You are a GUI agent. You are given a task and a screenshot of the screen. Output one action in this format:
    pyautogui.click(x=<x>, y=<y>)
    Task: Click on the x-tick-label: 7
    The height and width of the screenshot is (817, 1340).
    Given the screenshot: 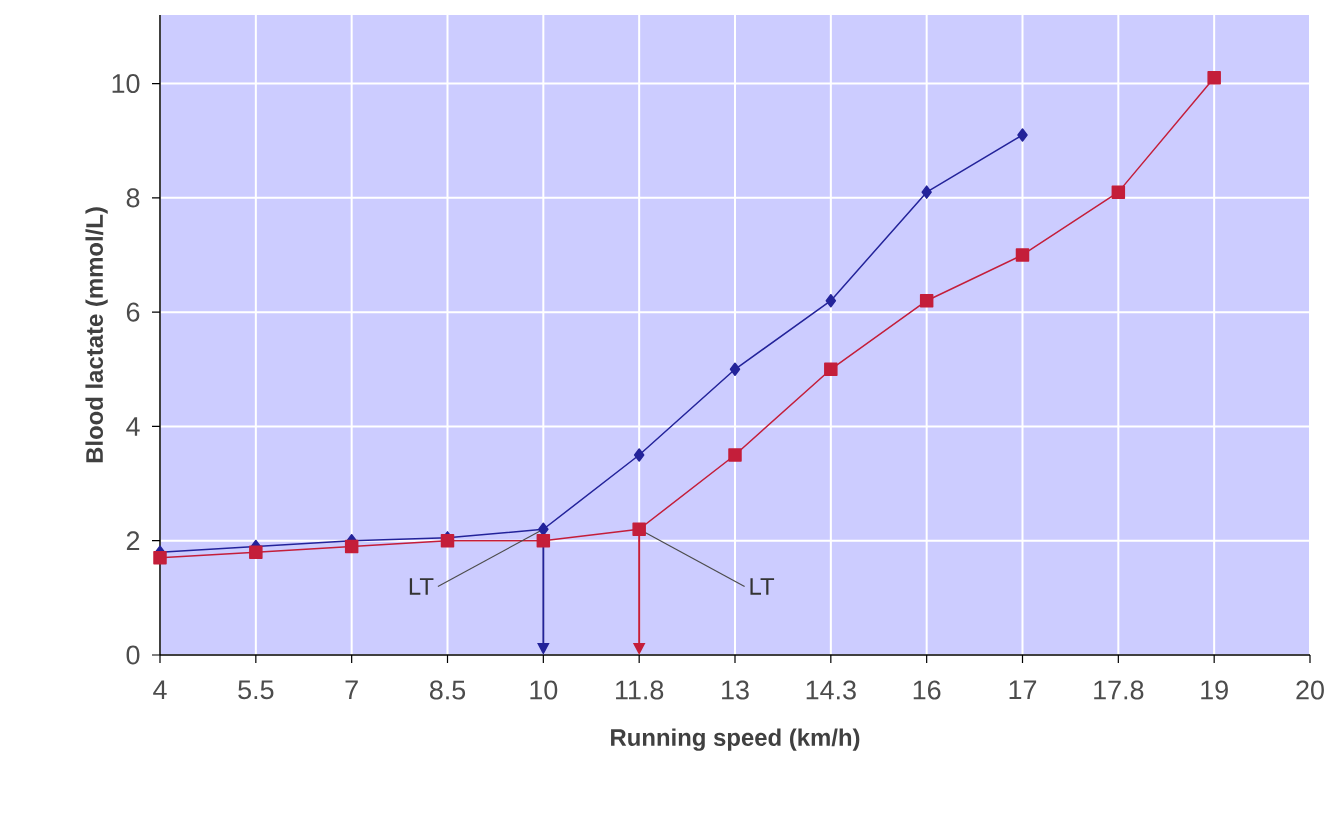 What is the action you would take?
    pyautogui.click(x=351, y=690)
    